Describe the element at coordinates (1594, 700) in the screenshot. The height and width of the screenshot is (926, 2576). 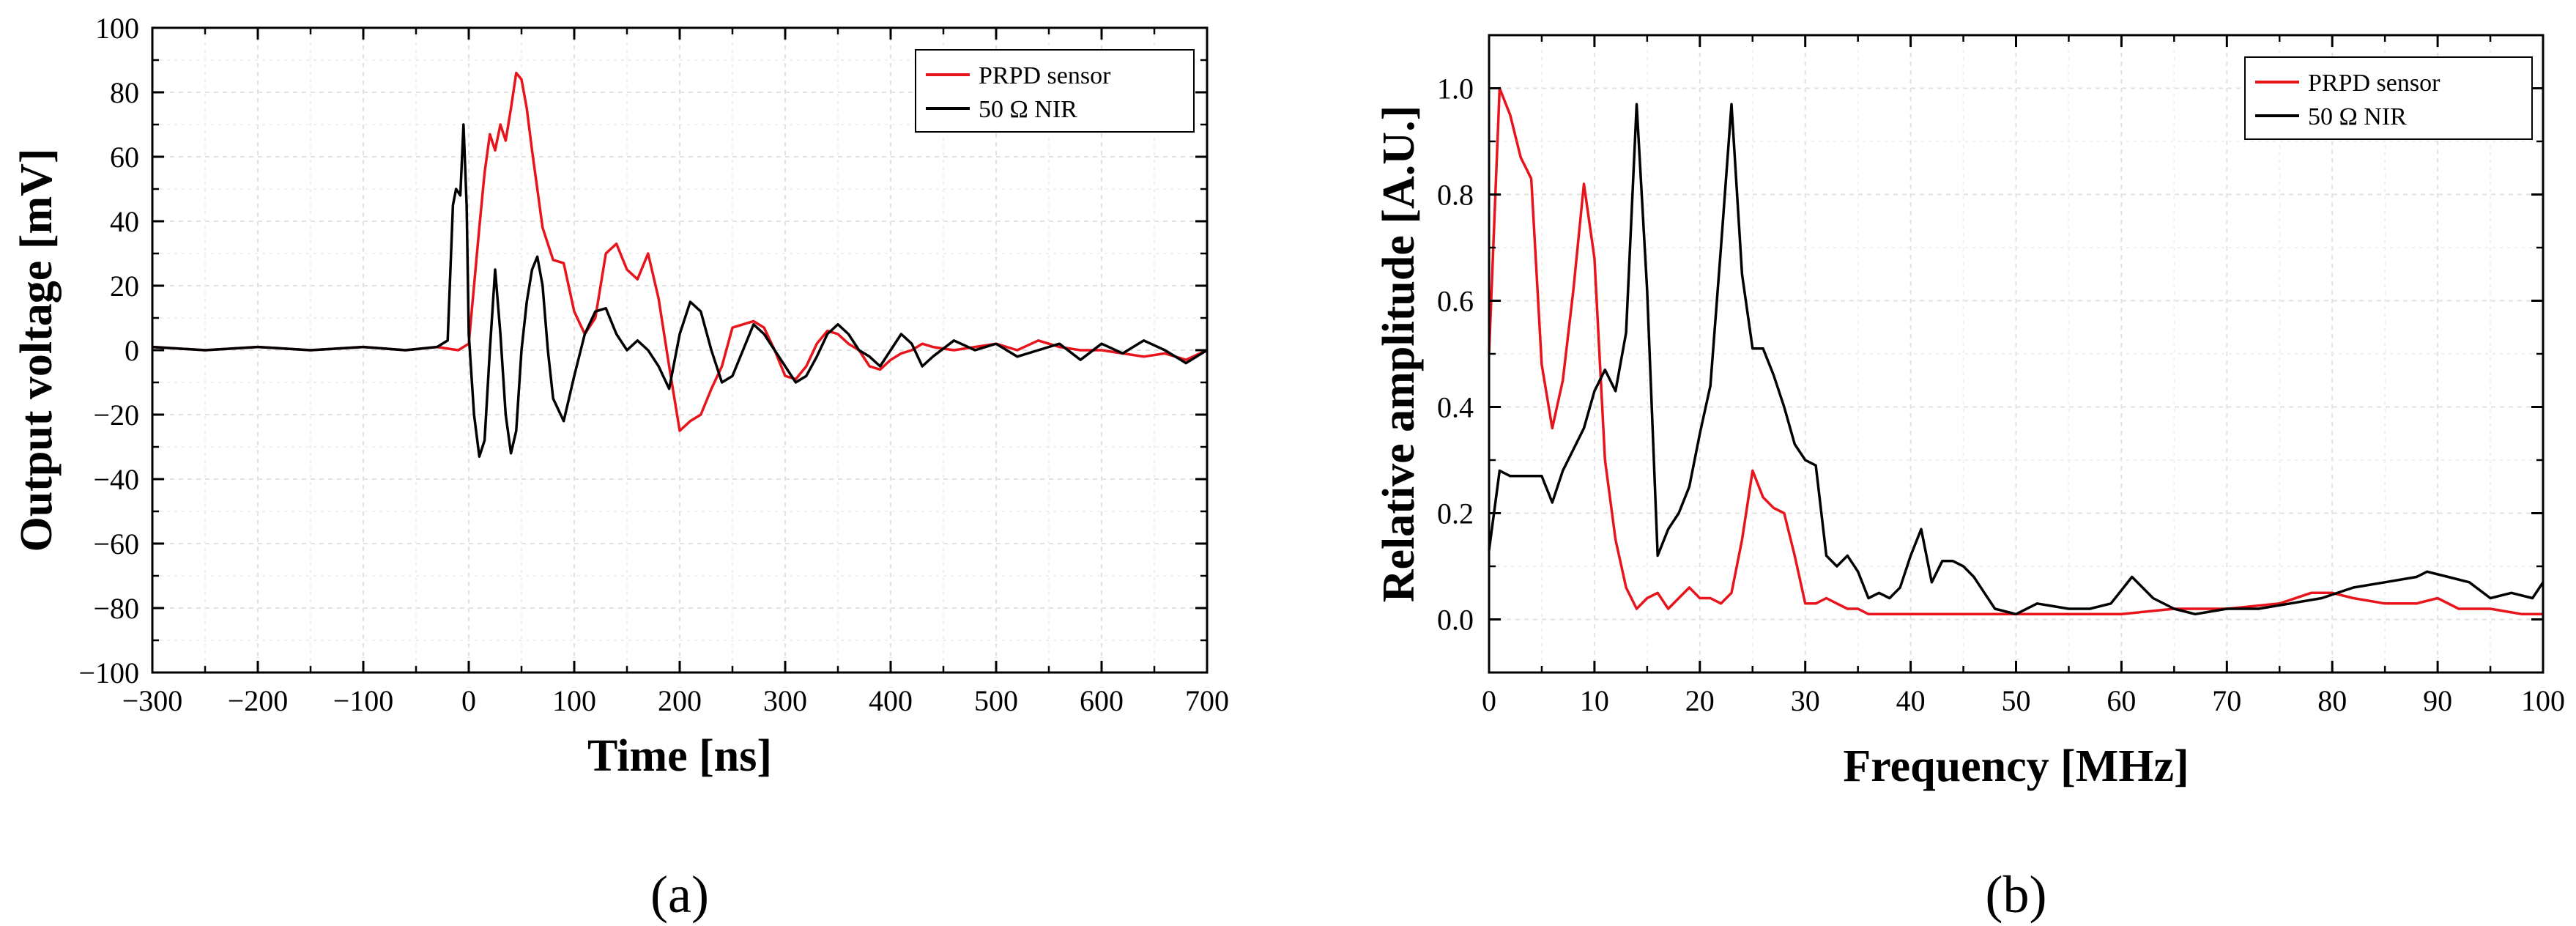
I see `x-tick-label: 10` at that location.